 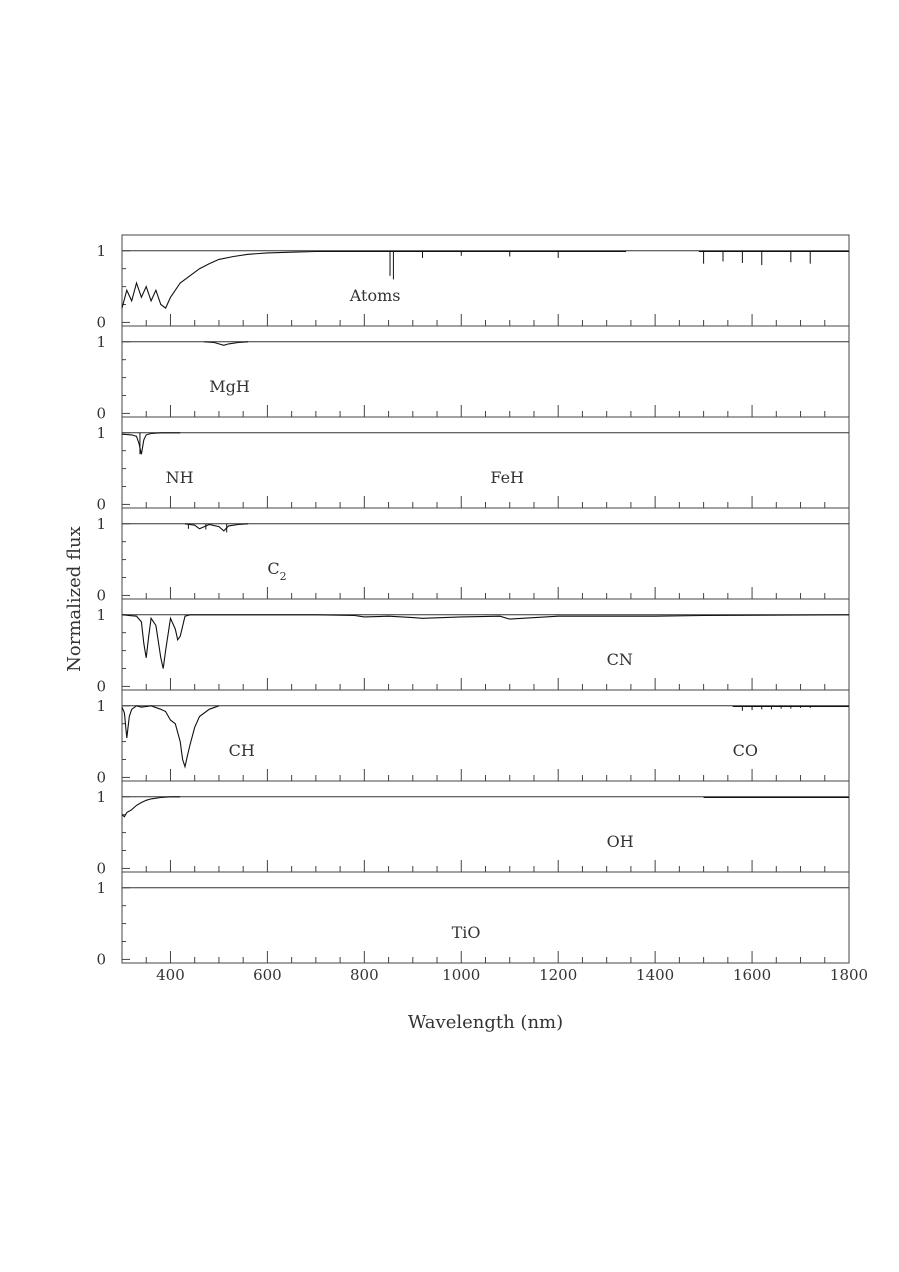 I want to click on x-tick-label: 1400, so click(x=655, y=975).